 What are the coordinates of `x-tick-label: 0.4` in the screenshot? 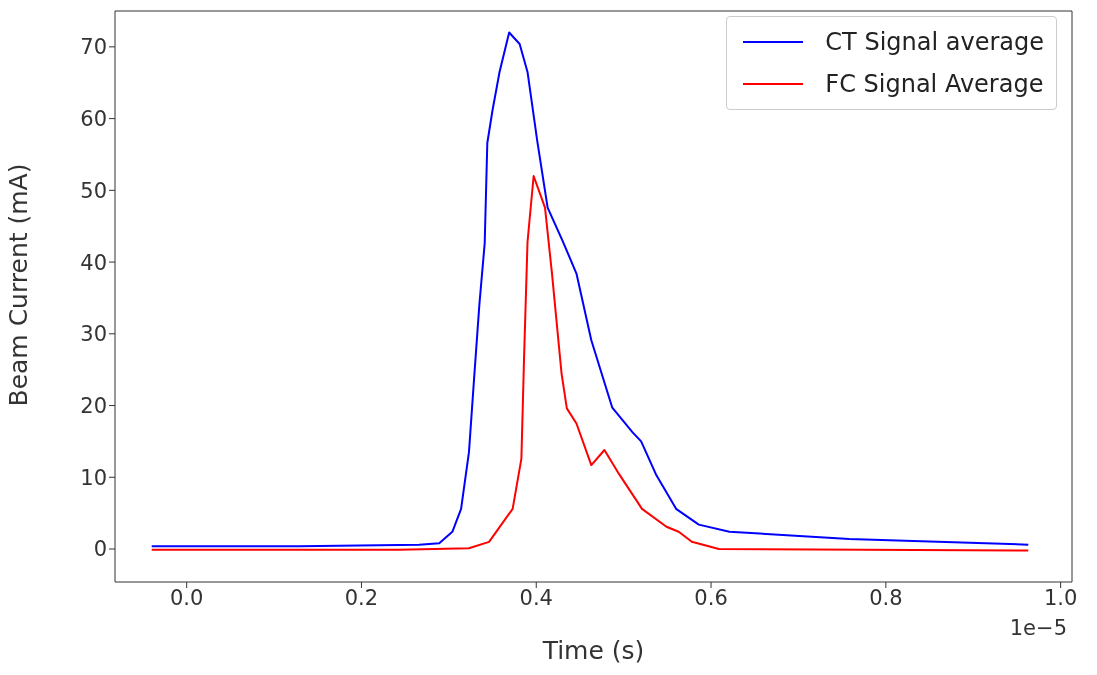 It's located at (536, 597).